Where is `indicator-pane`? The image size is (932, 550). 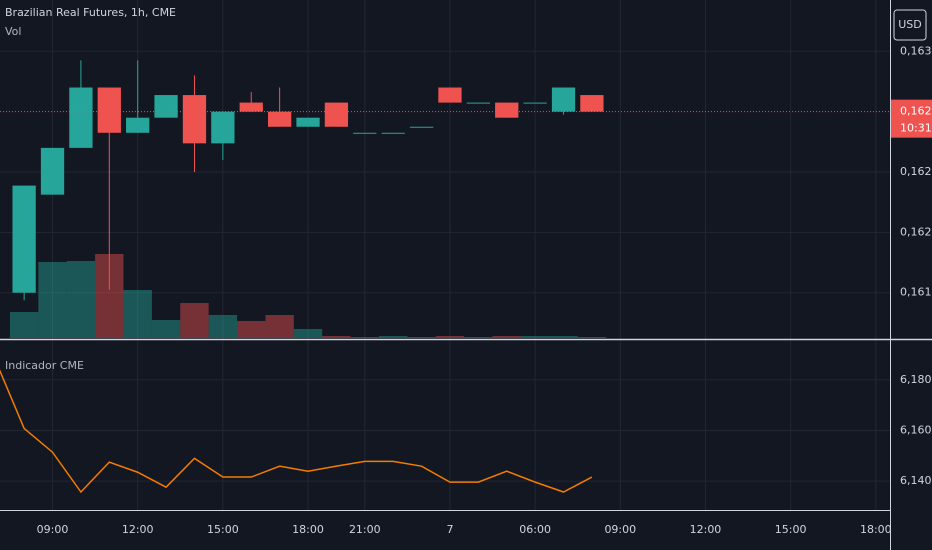
indicator-pane is located at coordinates (296, 431).